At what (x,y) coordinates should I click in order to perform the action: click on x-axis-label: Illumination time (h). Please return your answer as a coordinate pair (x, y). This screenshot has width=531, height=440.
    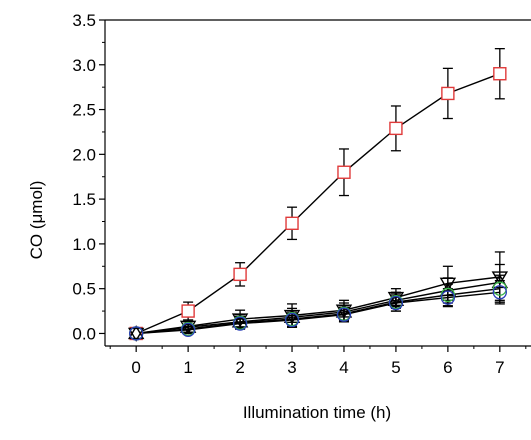
    Looking at the image, I should click on (317, 412).